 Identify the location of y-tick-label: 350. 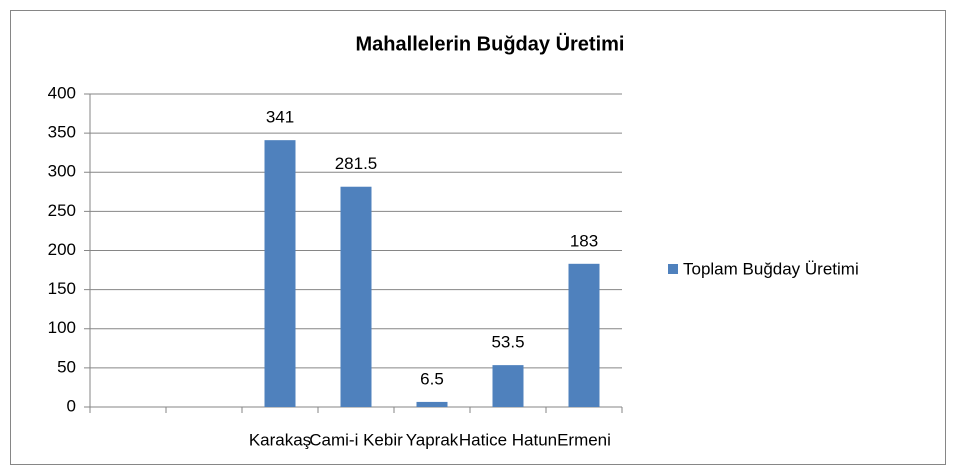
(62, 132).